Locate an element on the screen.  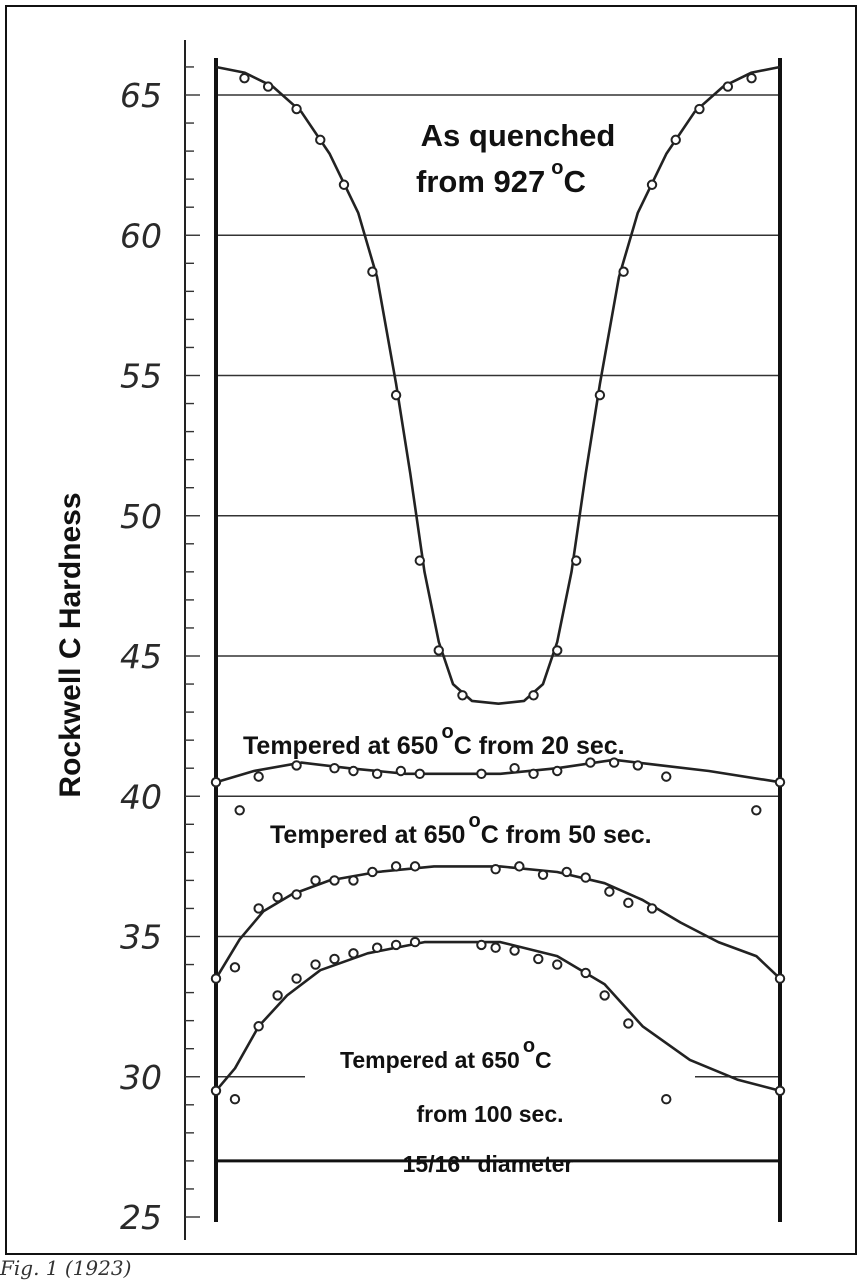
y-tick-label: 55 is located at coordinates (141, 376).